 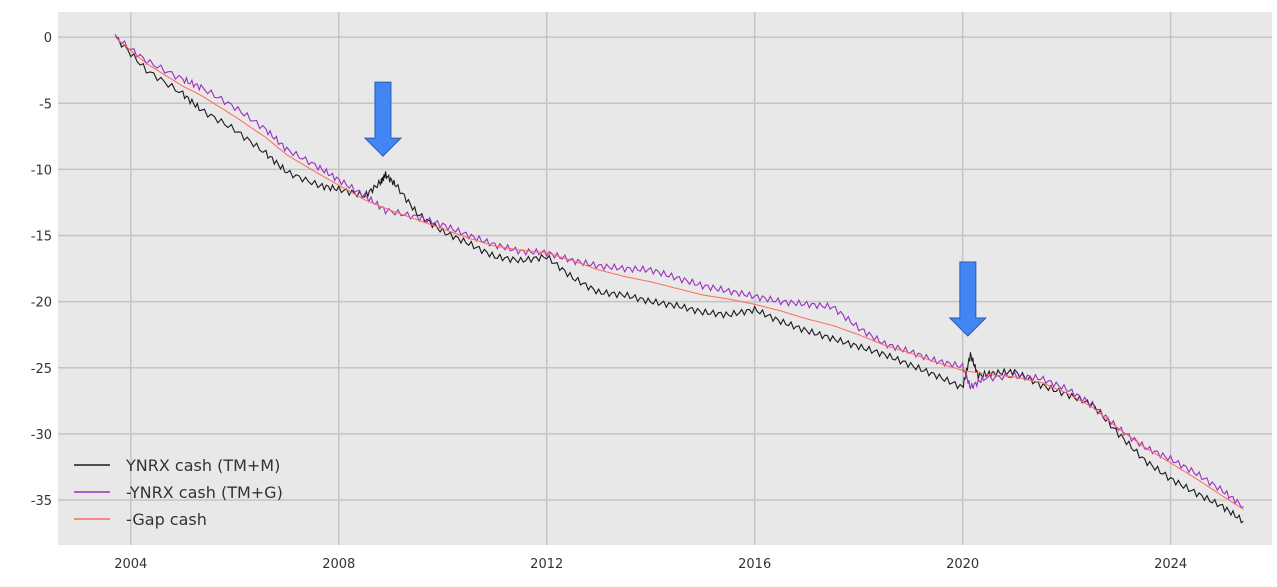 What do you see at coordinates (41, 369) in the screenshot?
I see `y-tick-label: -25` at bounding box center [41, 369].